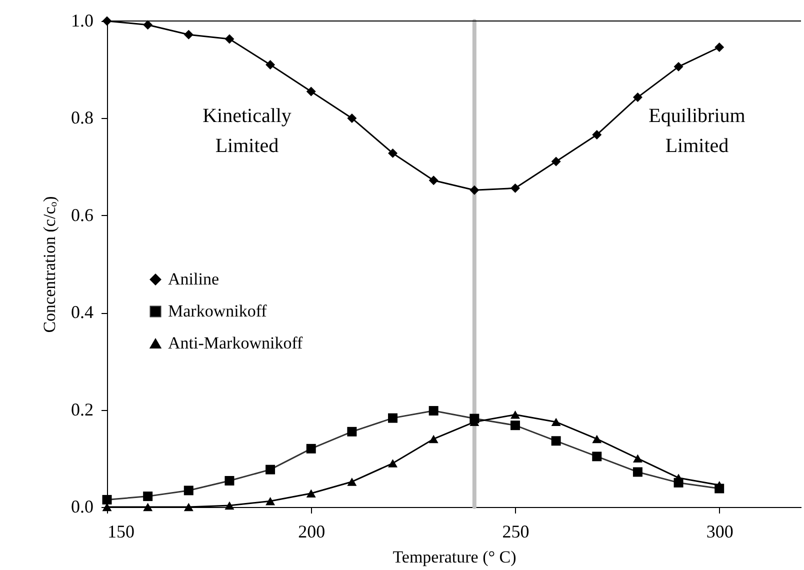 The width and height of the screenshot is (804, 570). What do you see at coordinates (312, 532) in the screenshot?
I see `x-tick-label: 200` at bounding box center [312, 532].